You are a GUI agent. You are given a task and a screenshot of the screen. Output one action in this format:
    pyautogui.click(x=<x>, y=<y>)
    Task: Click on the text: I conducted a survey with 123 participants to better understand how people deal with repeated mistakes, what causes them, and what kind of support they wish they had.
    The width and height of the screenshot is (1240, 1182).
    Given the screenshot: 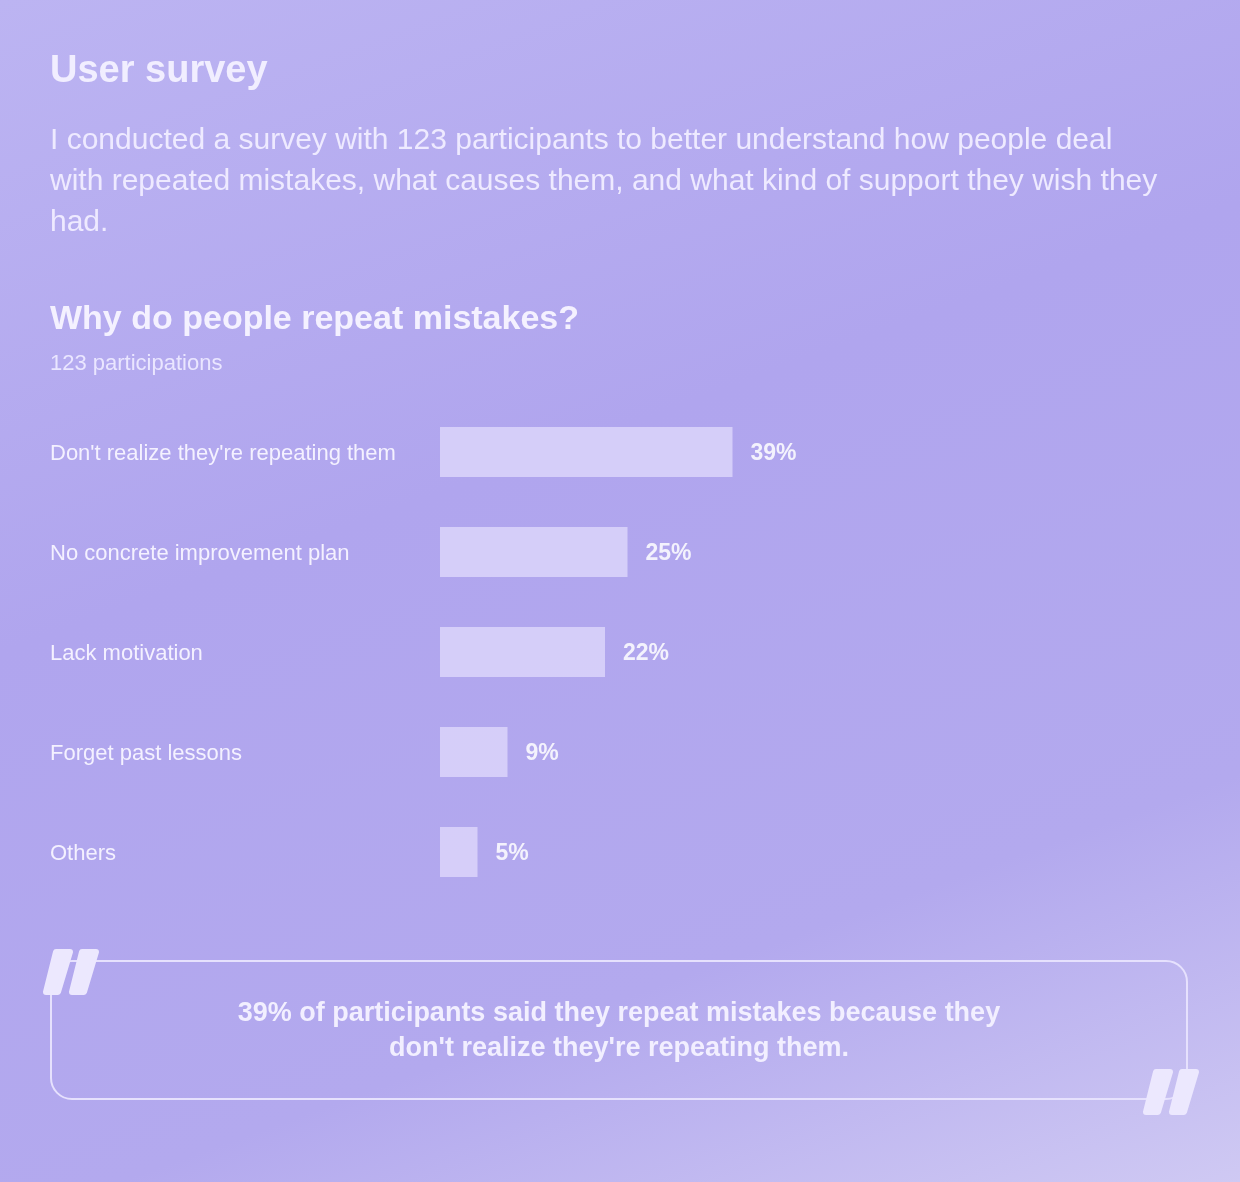 What is the action you would take?
    pyautogui.click(x=604, y=180)
    